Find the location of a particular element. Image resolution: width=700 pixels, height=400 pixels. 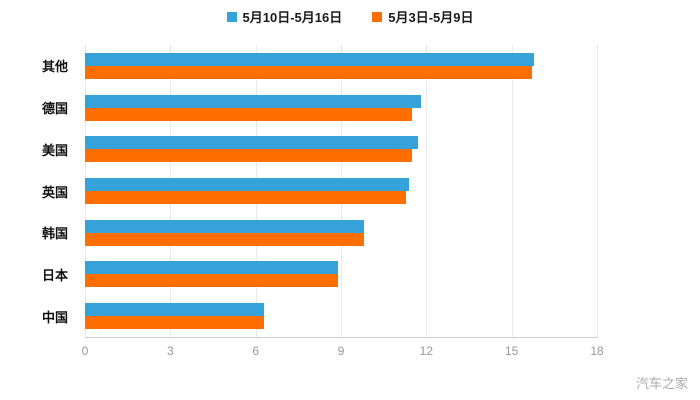

legend-label-may3-9: 5月3日-5月9日 is located at coordinates (431, 17).